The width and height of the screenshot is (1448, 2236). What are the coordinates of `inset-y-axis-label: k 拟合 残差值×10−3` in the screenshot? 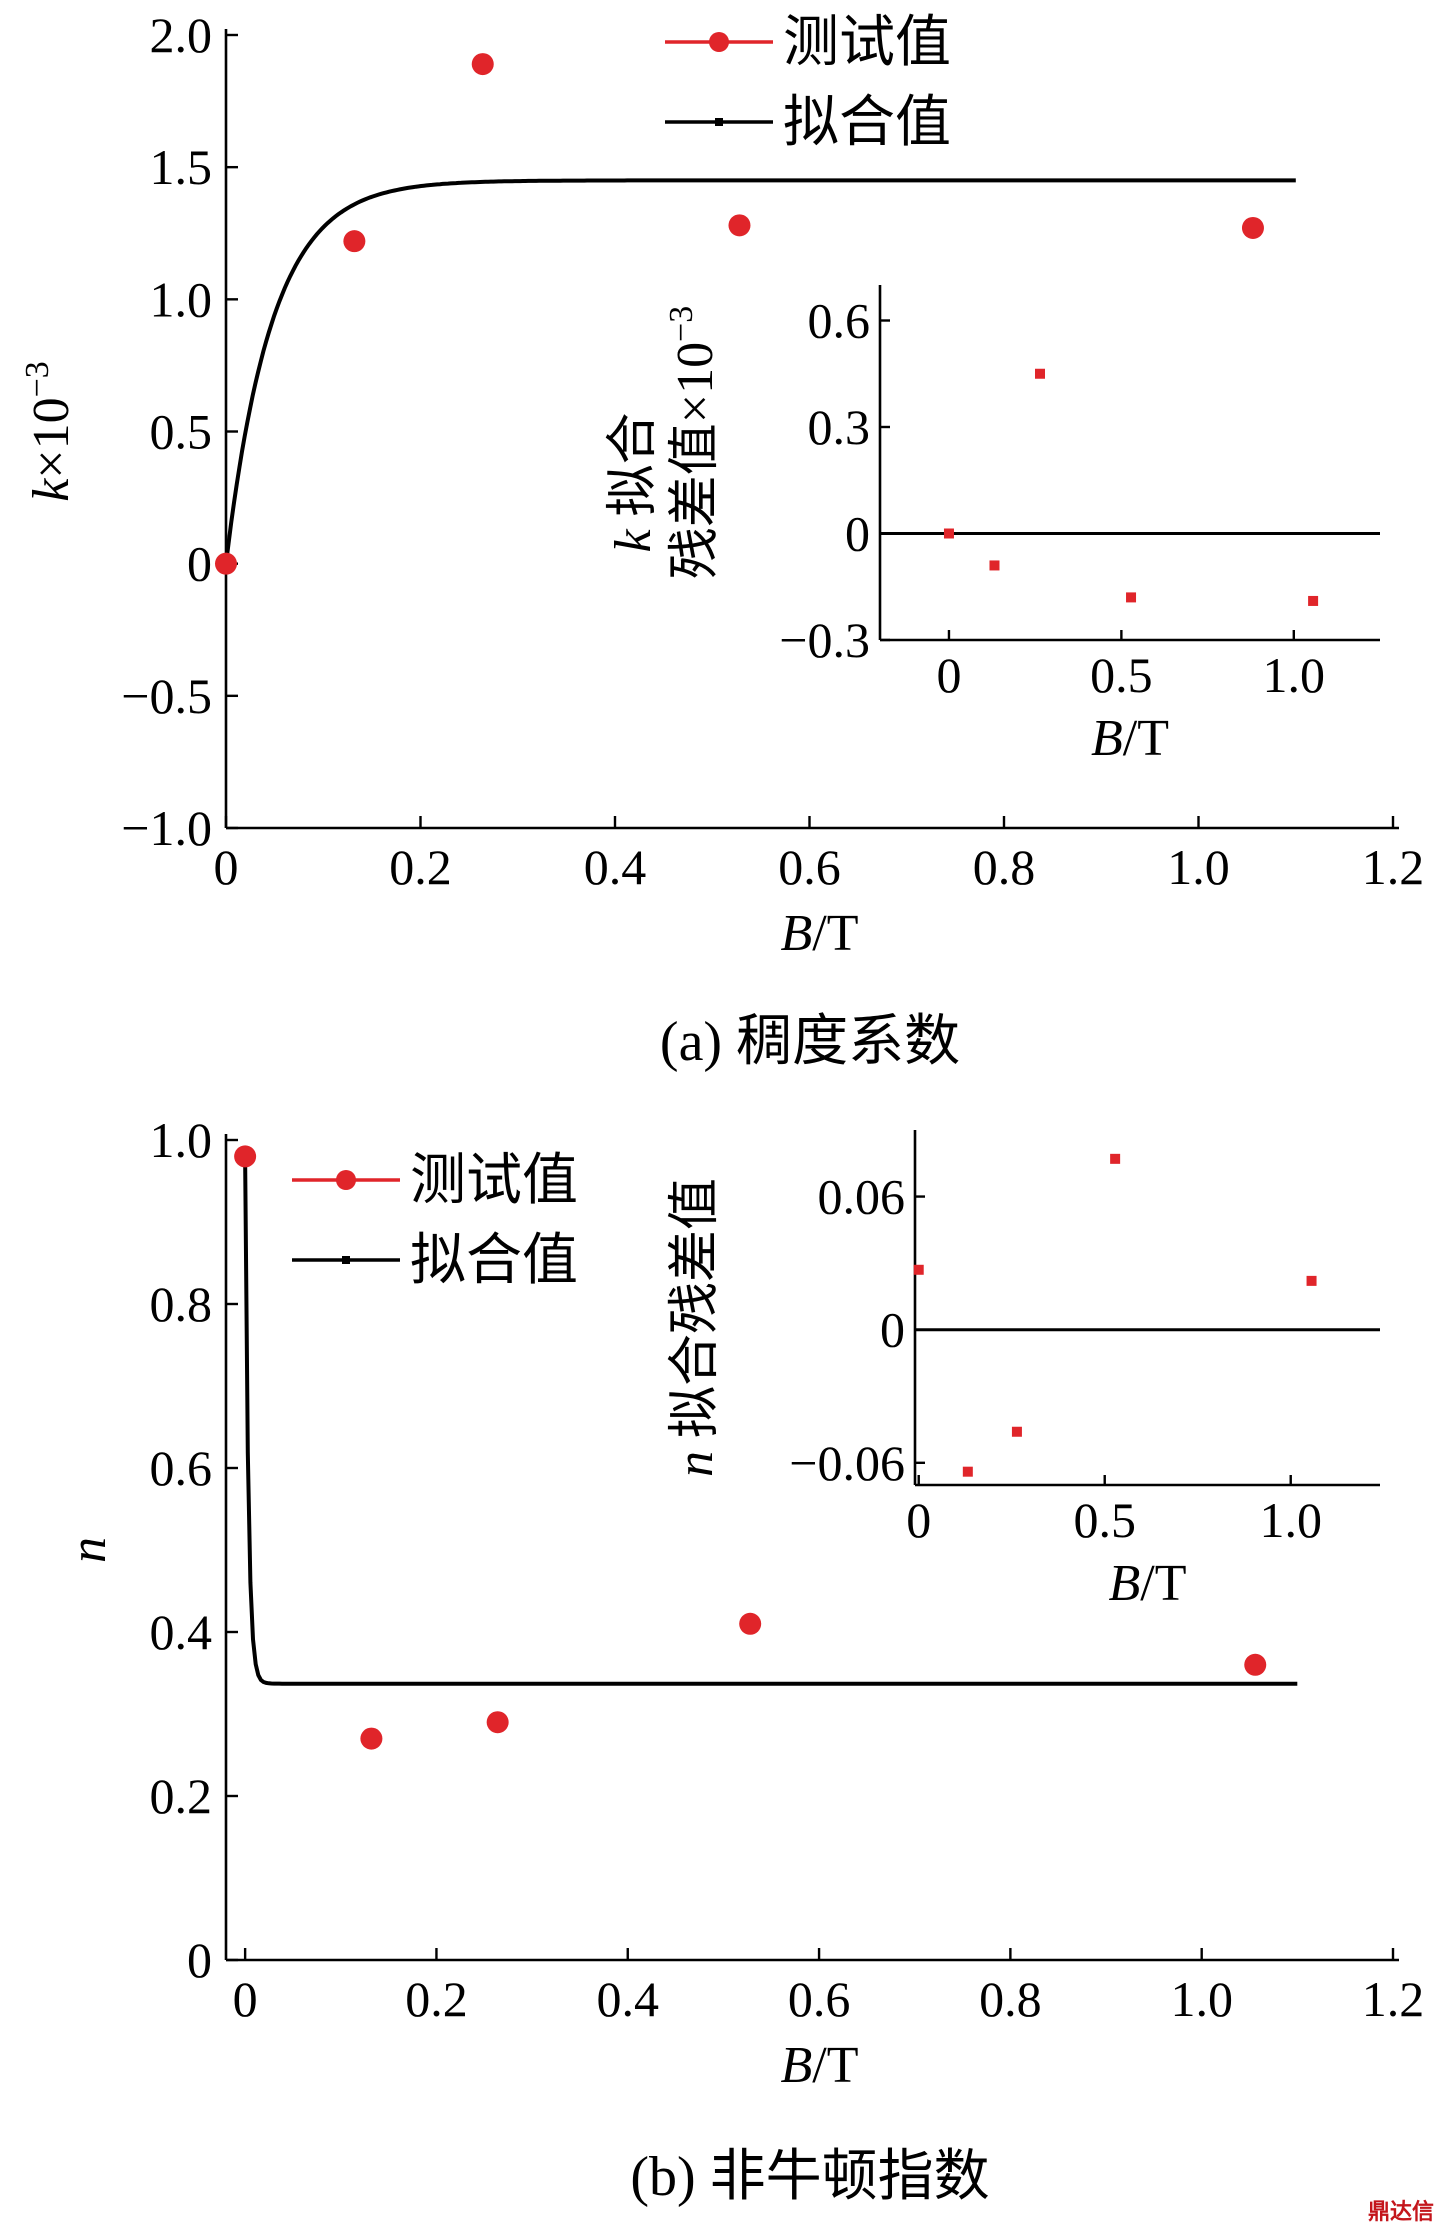 It's located at (664, 443).